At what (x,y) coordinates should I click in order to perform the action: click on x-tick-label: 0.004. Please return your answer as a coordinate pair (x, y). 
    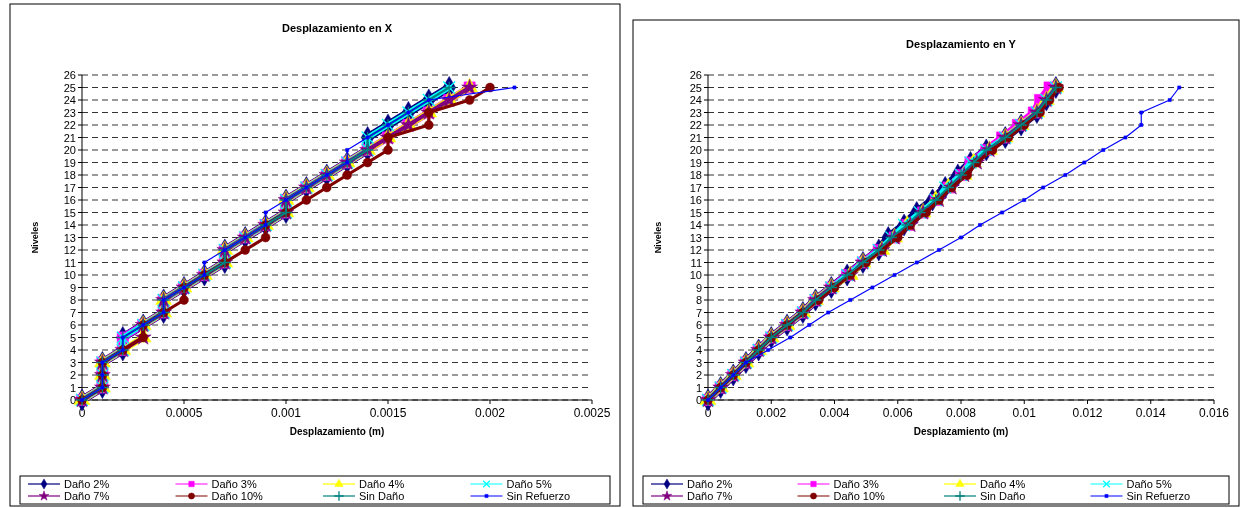
    Looking at the image, I should click on (834, 413).